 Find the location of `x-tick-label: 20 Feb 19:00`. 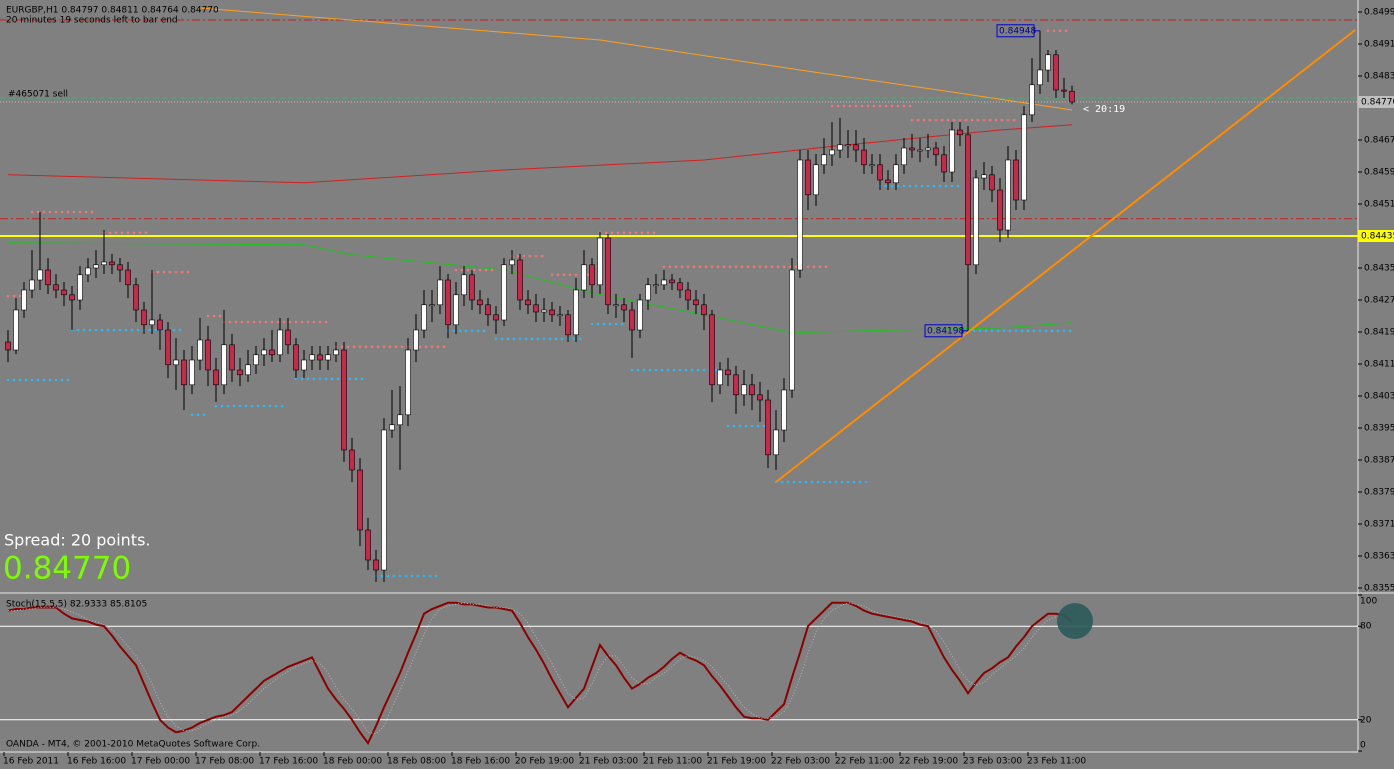

x-tick-label: 20 Feb 19:00 is located at coordinates (544, 762).